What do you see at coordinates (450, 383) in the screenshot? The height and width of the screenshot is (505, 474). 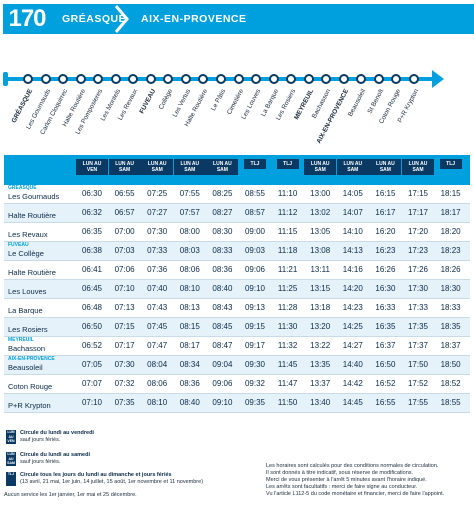 I see `time-cell: 18:52` at bounding box center [450, 383].